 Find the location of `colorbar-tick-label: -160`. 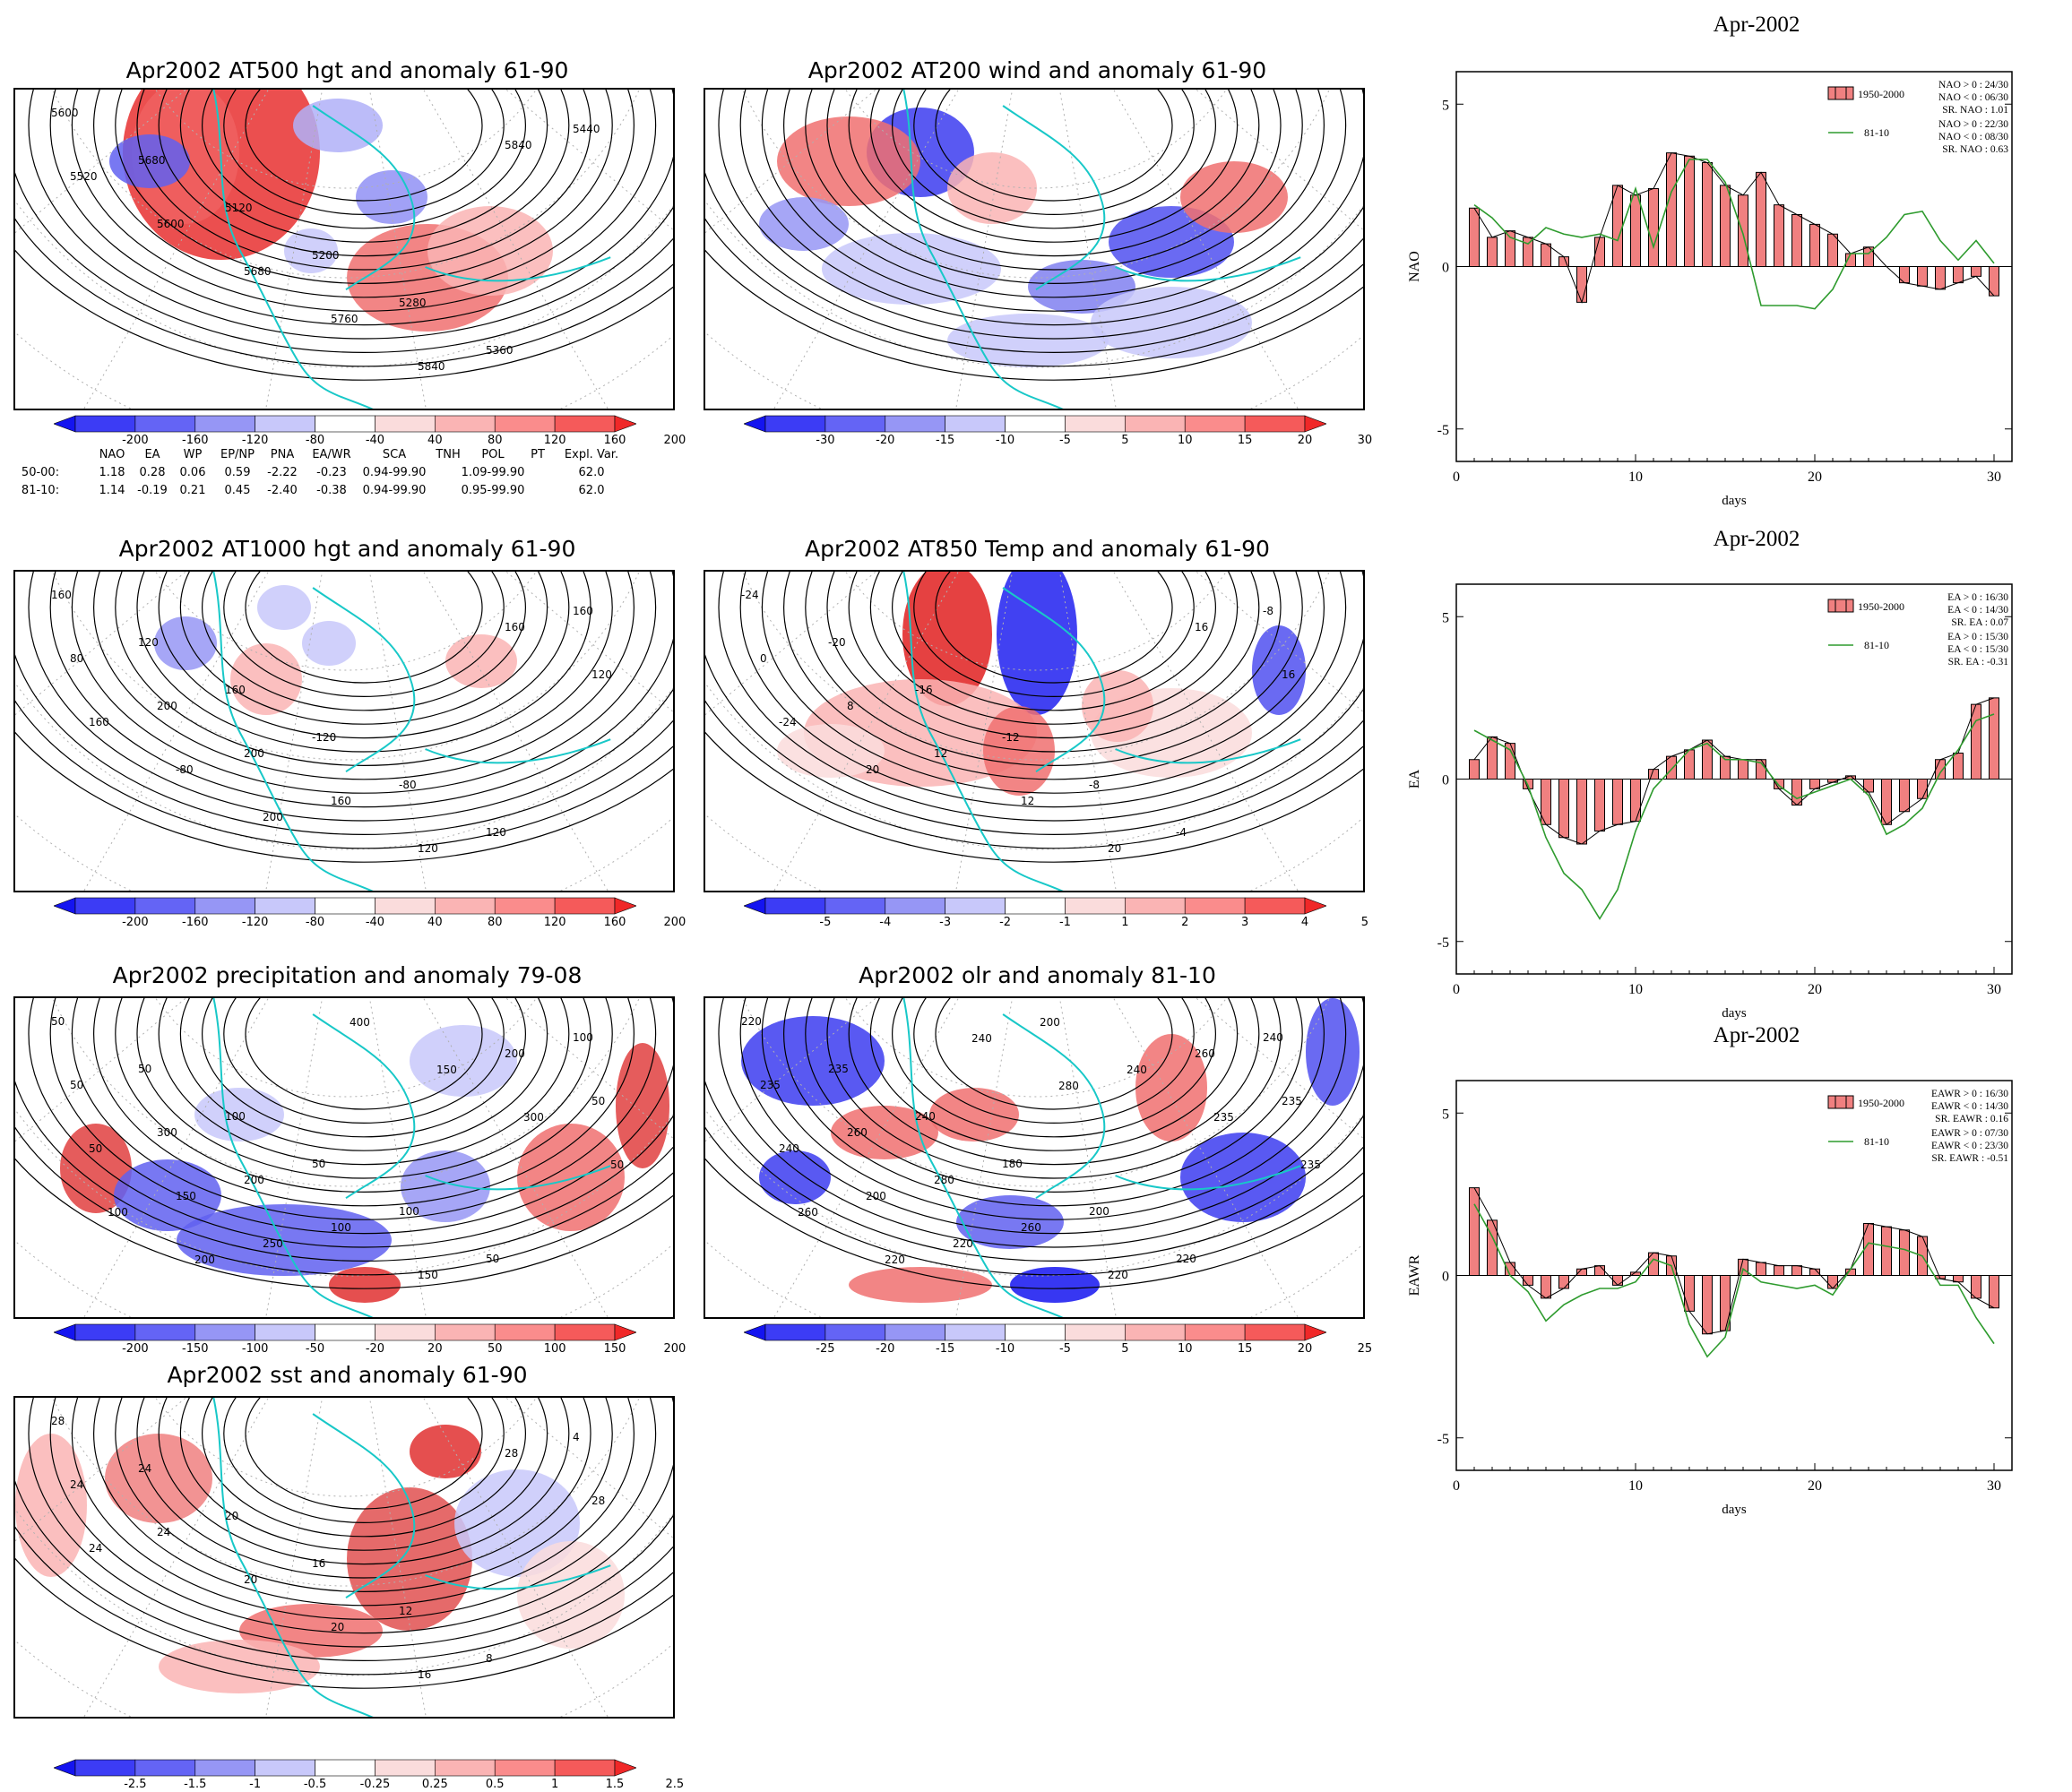

colorbar-tick-label: -160 is located at coordinates (195, 440).